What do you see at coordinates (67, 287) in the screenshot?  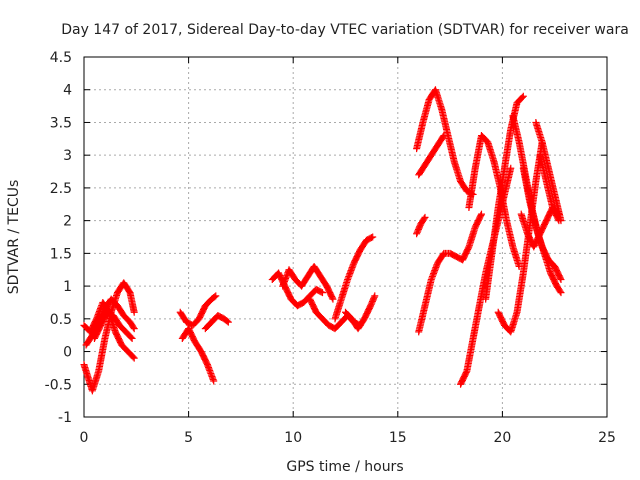 I see `y-tick-label: 1` at bounding box center [67, 287].